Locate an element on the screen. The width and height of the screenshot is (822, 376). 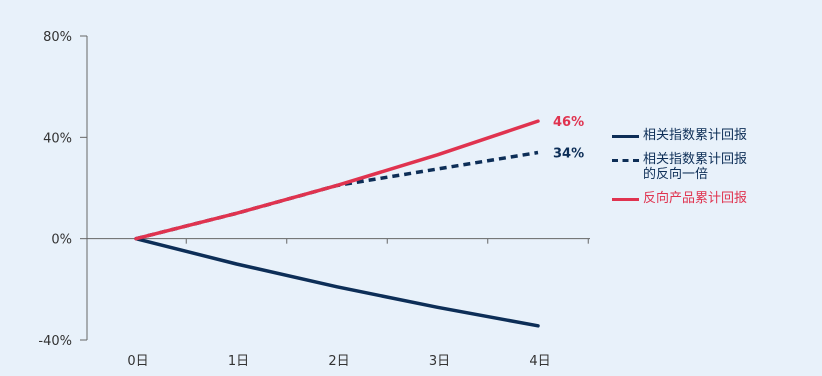
end-value-label: 34% is located at coordinates (568, 154).